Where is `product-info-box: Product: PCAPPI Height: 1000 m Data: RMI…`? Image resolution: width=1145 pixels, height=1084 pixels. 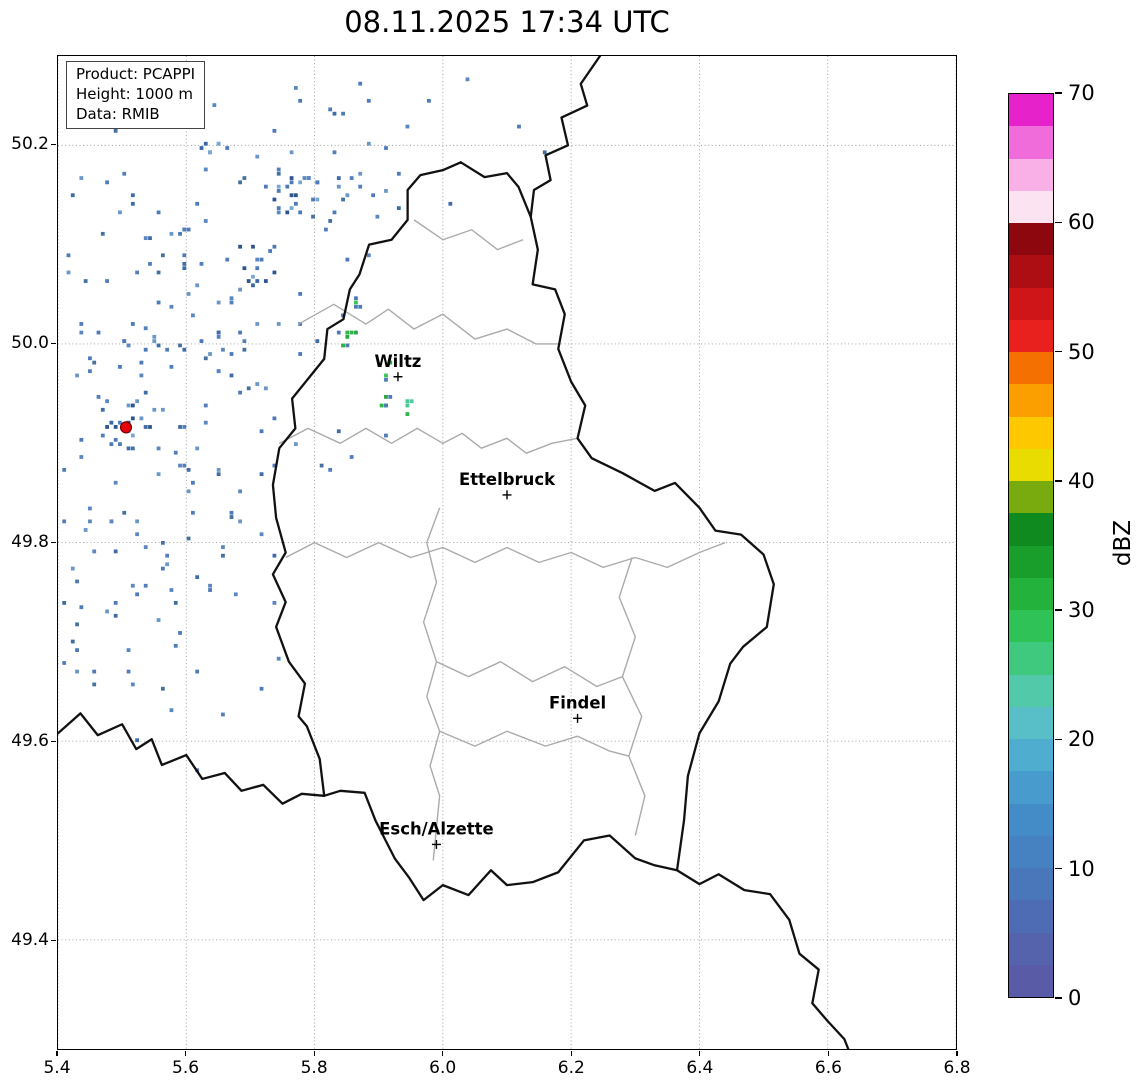 product-info-box: Product: PCAPPI Height: 1000 m Data: RMI… is located at coordinates (136, 95).